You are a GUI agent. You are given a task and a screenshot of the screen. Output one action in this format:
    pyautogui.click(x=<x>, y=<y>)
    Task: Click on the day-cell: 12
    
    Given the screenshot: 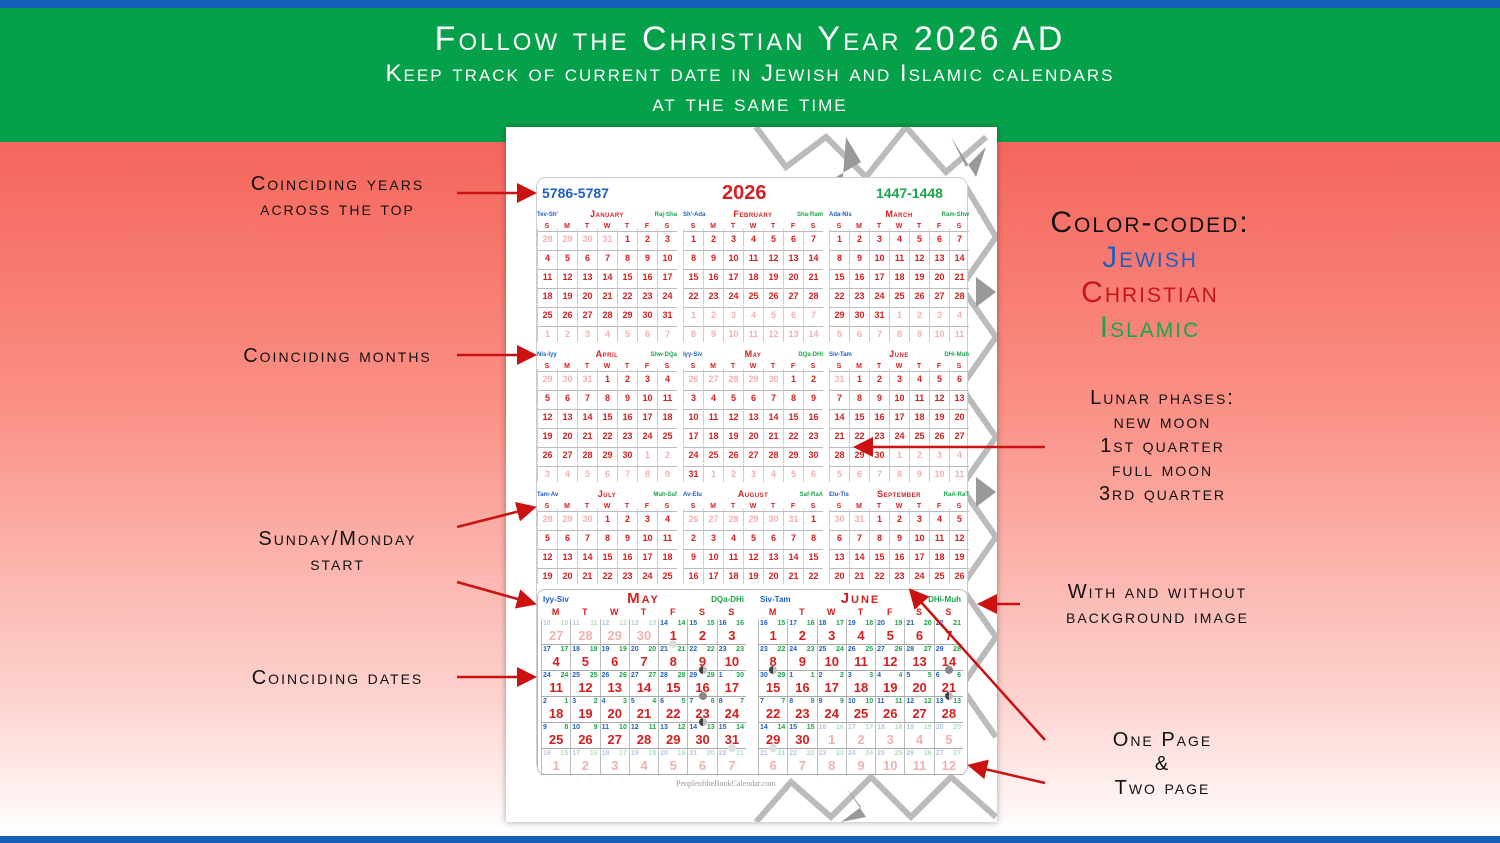 What is the action you would take?
    pyautogui.click(x=753, y=556)
    